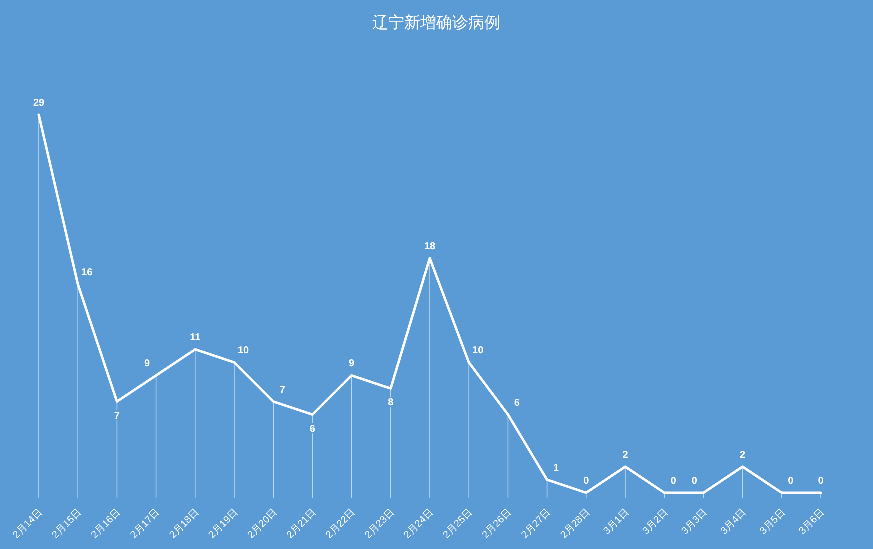 This screenshot has height=549, width=873. I want to click on data-label: 1, so click(557, 468).